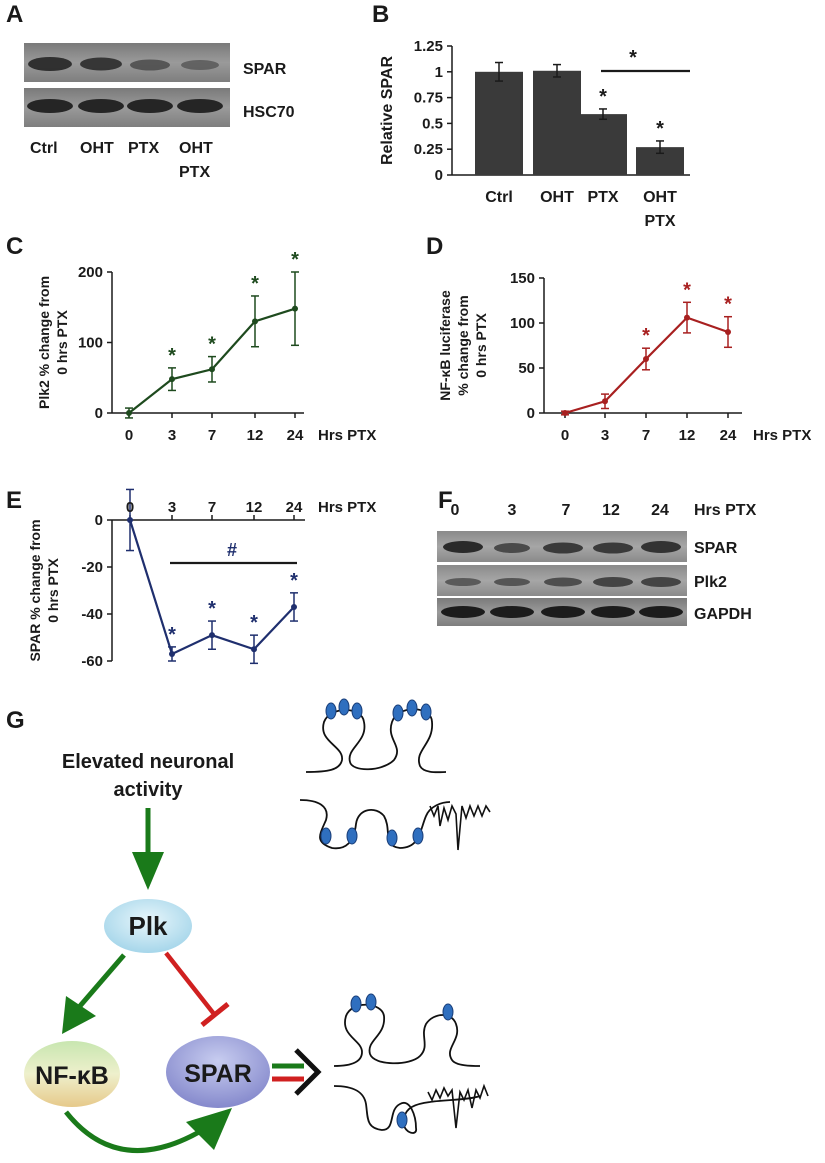  What do you see at coordinates (215, 1014) in the screenshot?
I see `inhibit-plk-spar-bar` at bounding box center [215, 1014].